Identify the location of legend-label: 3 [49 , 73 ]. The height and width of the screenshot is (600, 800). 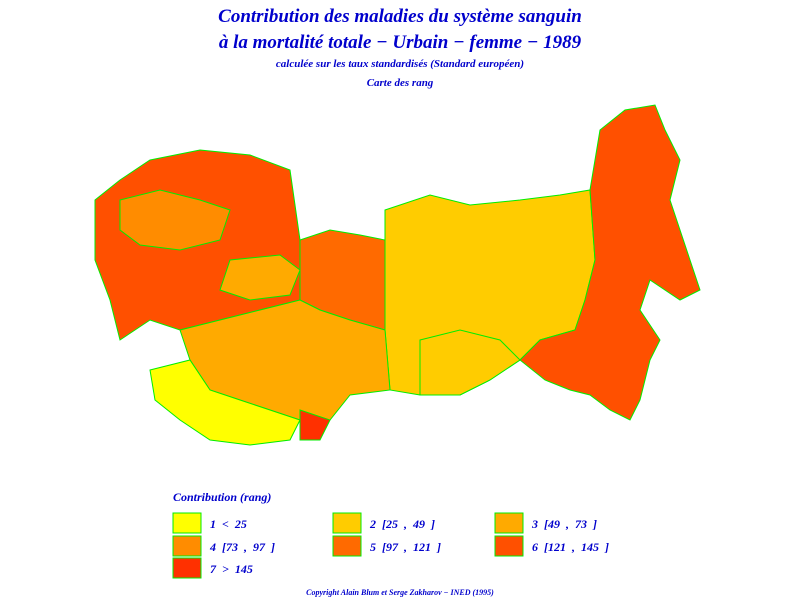
(564, 524).